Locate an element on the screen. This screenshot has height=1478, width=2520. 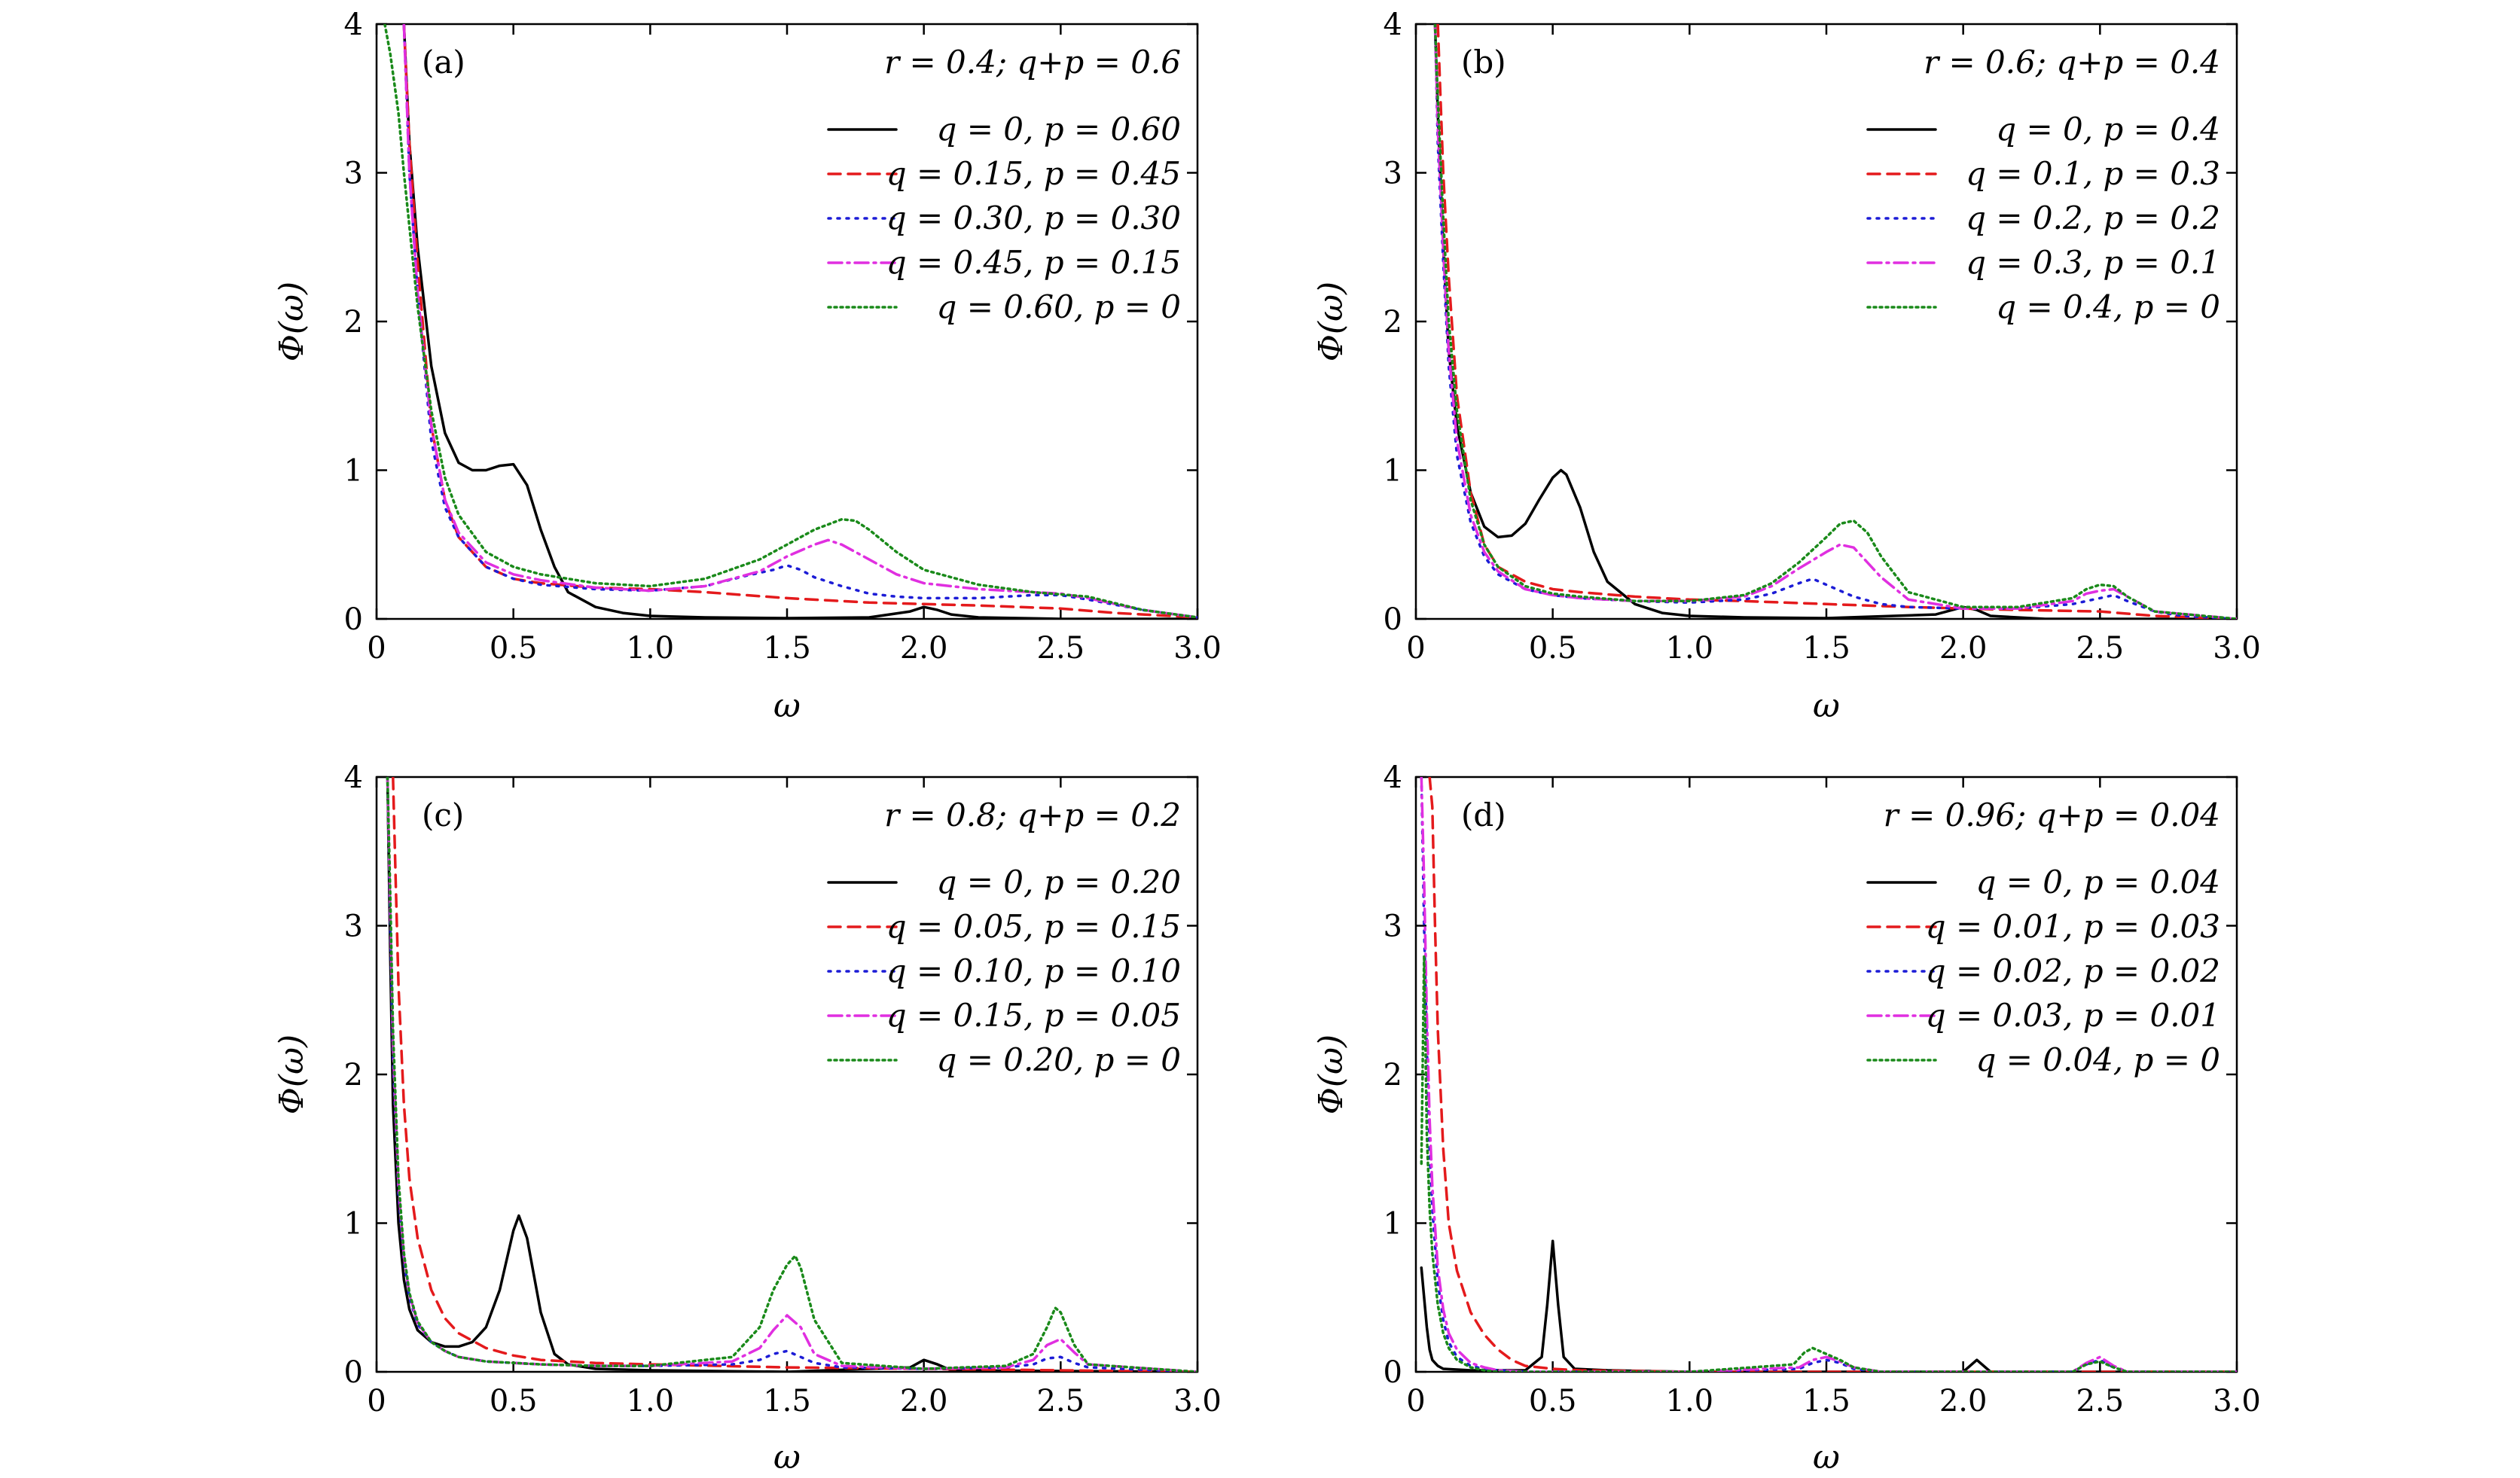
panel-label: (c) is located at coordinates (443, 815).